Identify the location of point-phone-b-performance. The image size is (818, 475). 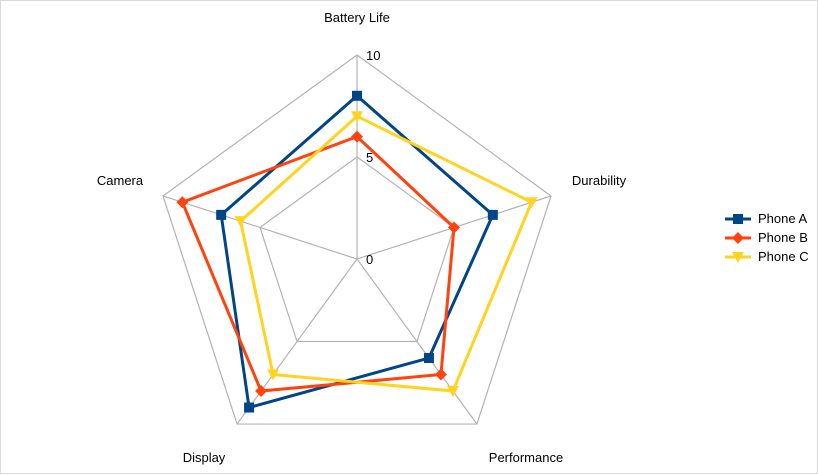
(440, 374).